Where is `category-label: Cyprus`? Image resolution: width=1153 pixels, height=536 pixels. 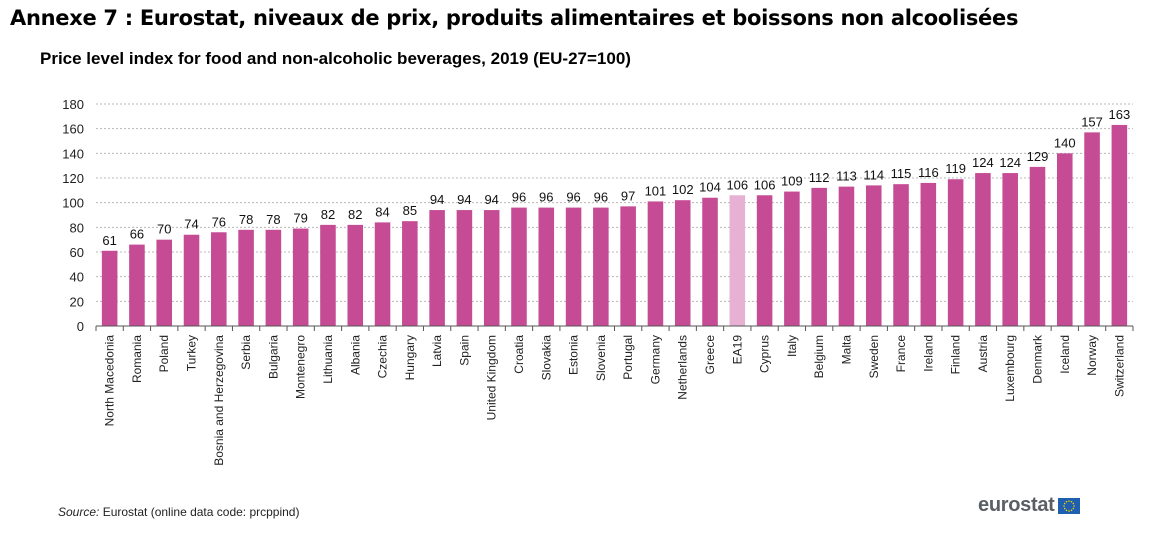 category-label: Cyprus is located at coordinates (765, 354).